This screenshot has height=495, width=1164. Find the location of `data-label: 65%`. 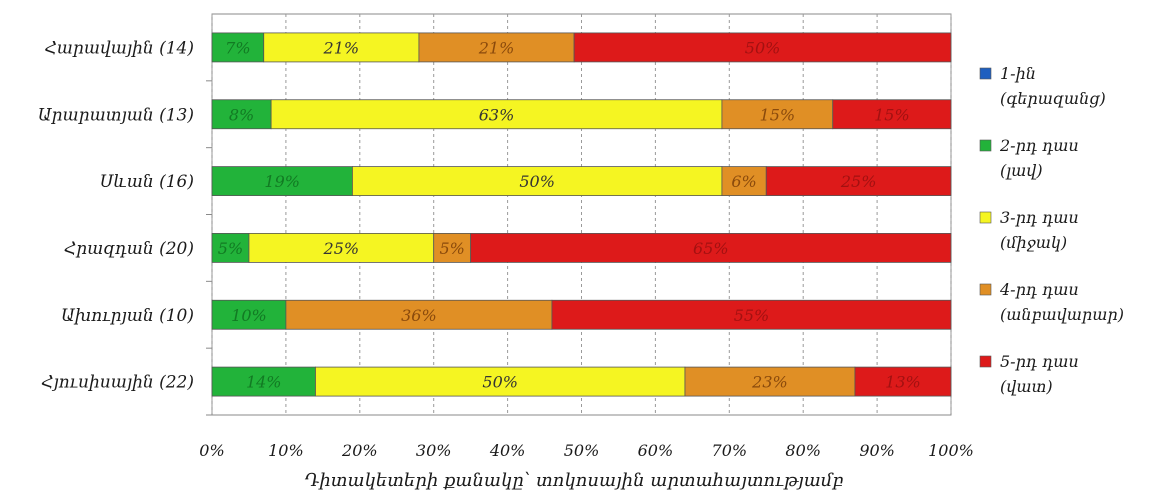

data-label: 65% is located at coordinates (711, 248).